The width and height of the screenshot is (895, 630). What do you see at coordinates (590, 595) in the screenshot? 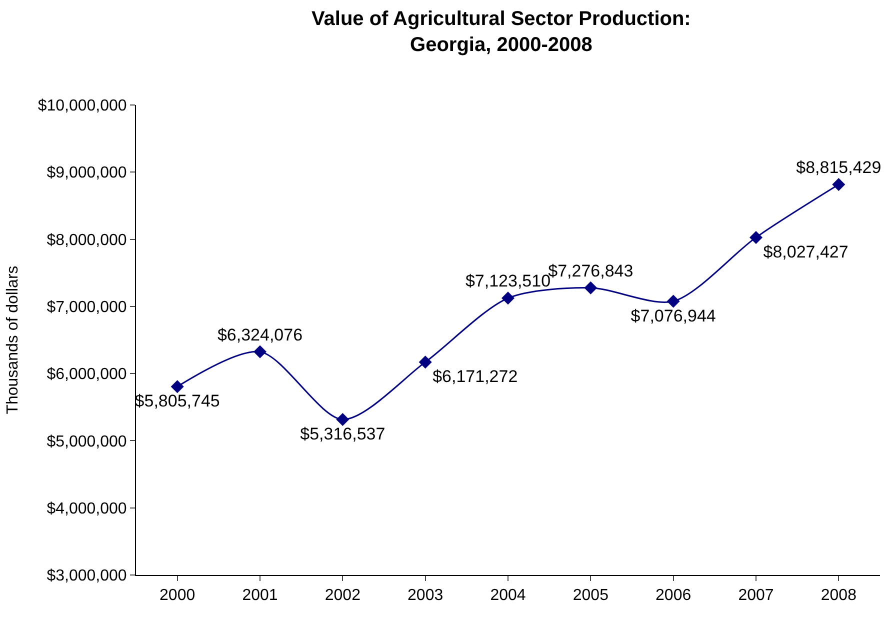
I see `x-tick-label: 2005` at bounding box center [590, 595].